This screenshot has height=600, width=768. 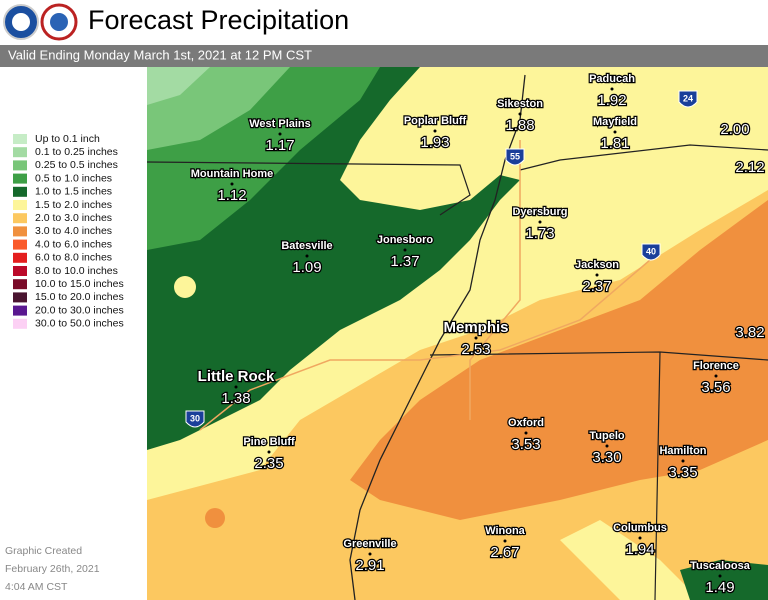 I want to click on legend-label: 4.0 to 6.0 inches, so click(x=73, y=244).